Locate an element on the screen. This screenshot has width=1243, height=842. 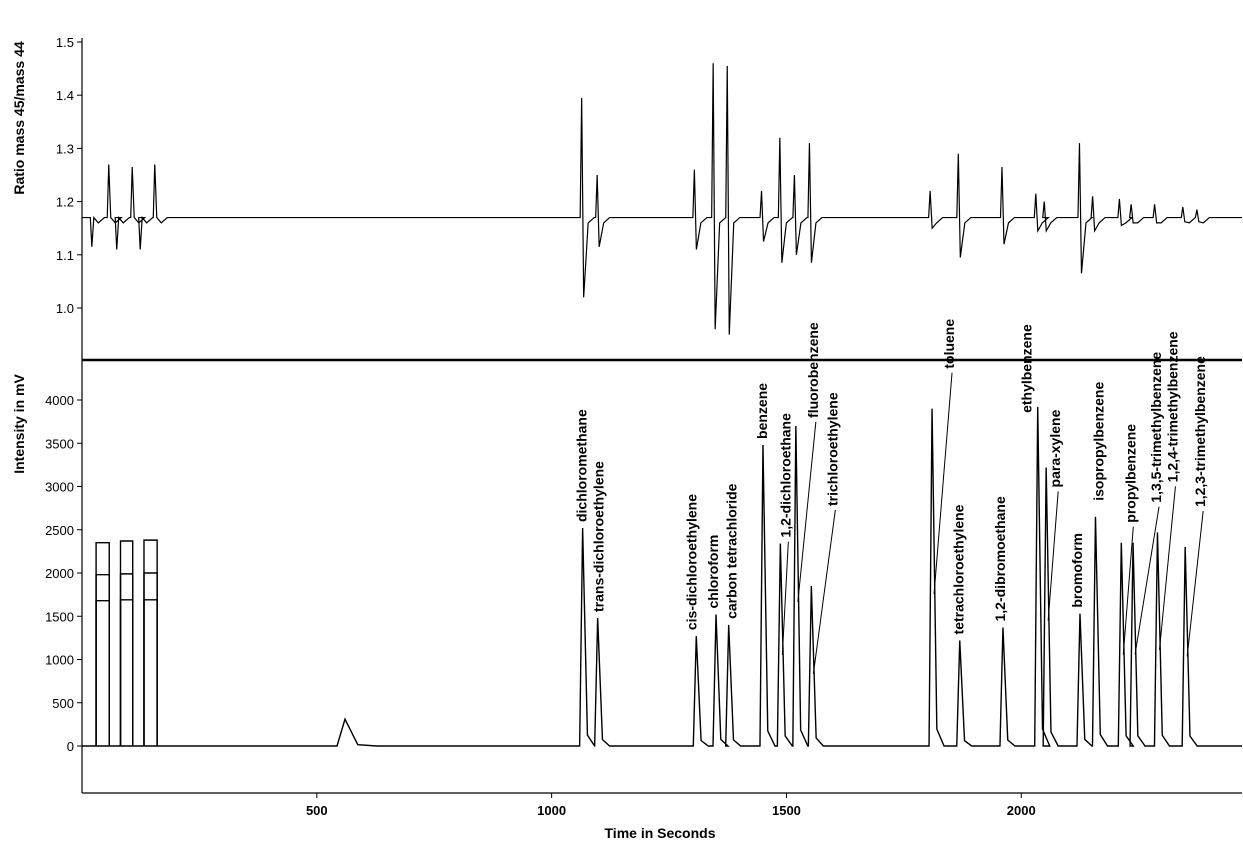
peak-label: dichloromethane is located at coordinates (582, 465).